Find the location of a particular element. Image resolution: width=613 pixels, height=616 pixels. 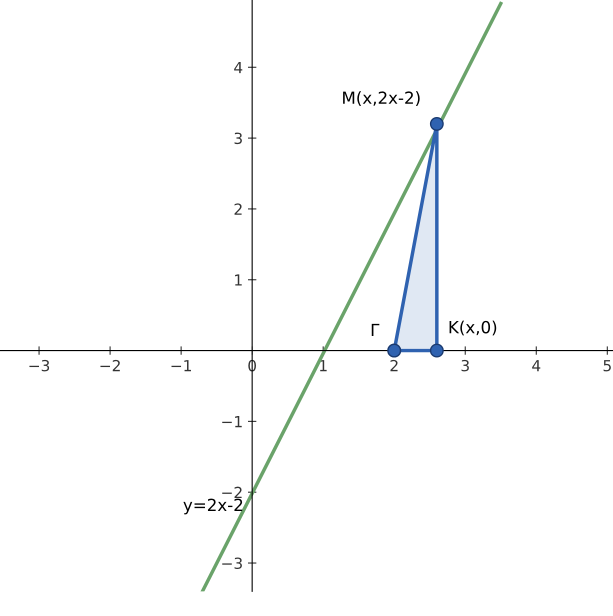

x-tick-label: 3 is located at coordinates (465, 366).